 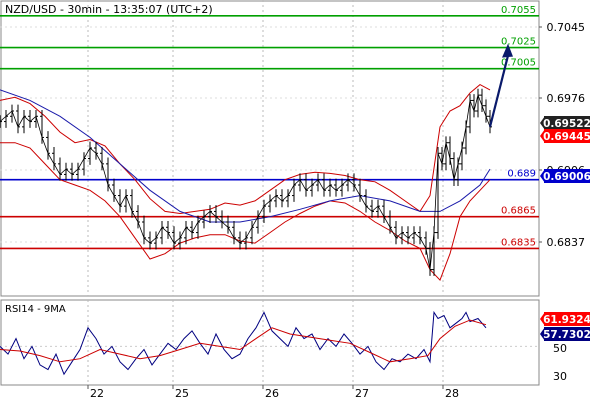 I want to click on x-tick-label: 26, so click(x=272, y=393).